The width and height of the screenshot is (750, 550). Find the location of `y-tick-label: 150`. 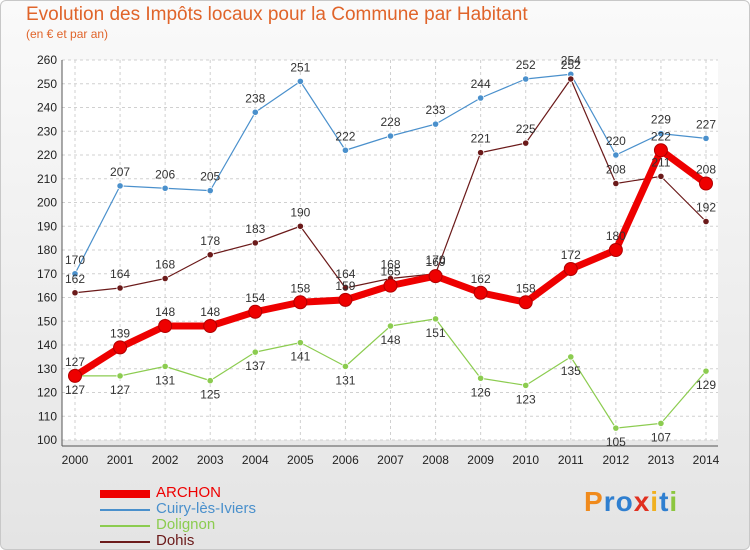

y-tick-label: 150 is located at coordinates (47, 321).